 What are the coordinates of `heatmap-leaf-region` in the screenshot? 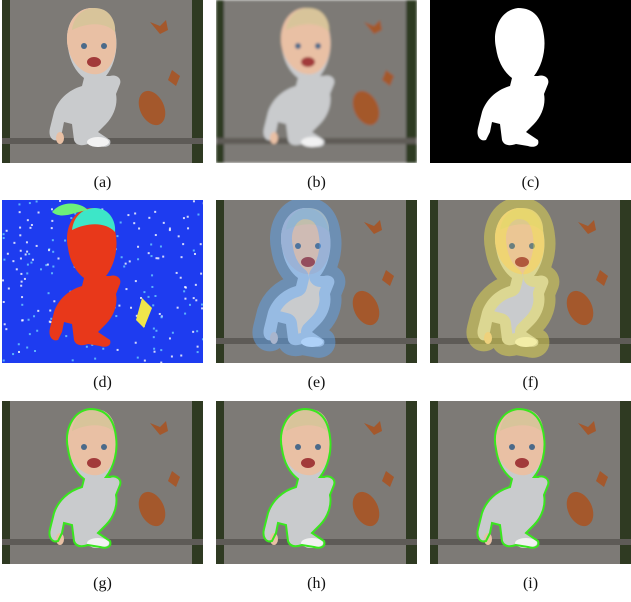 It's located at (144, 313).